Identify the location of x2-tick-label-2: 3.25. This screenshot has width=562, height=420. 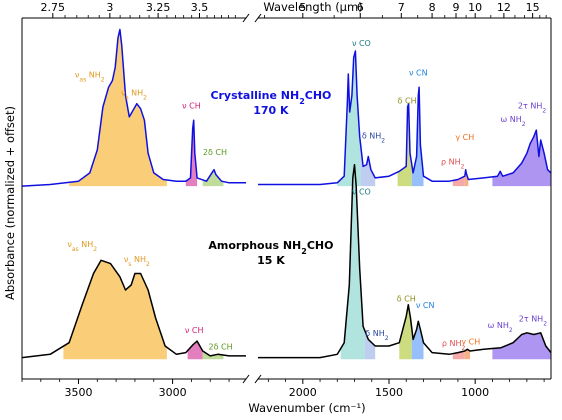
(158, 7).